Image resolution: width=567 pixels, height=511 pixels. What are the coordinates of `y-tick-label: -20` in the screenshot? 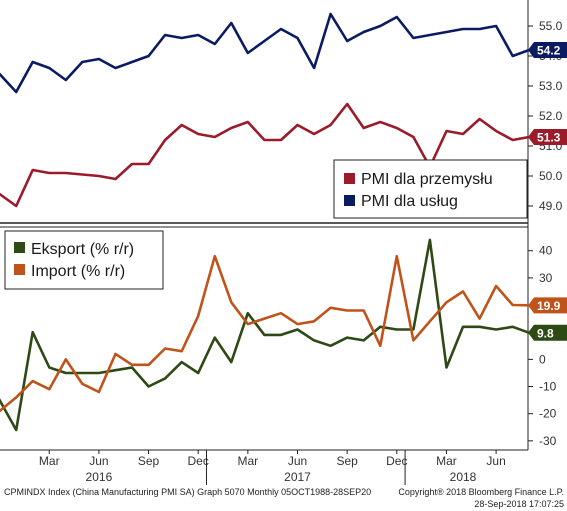 It's located at (548, 414).